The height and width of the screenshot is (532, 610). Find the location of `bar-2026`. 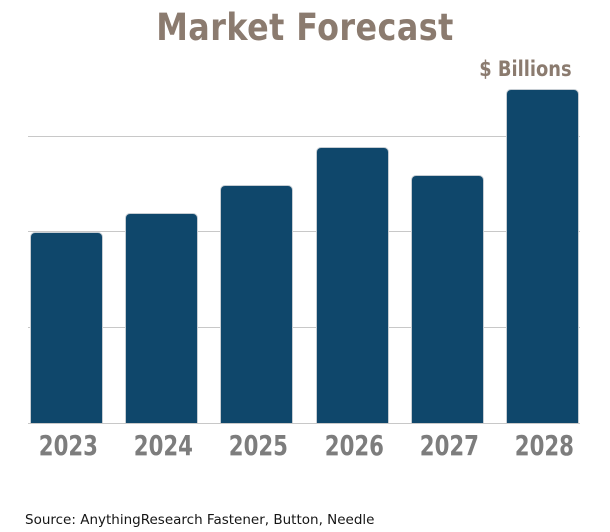

bar-2026 is located at coordinates (352, 285).